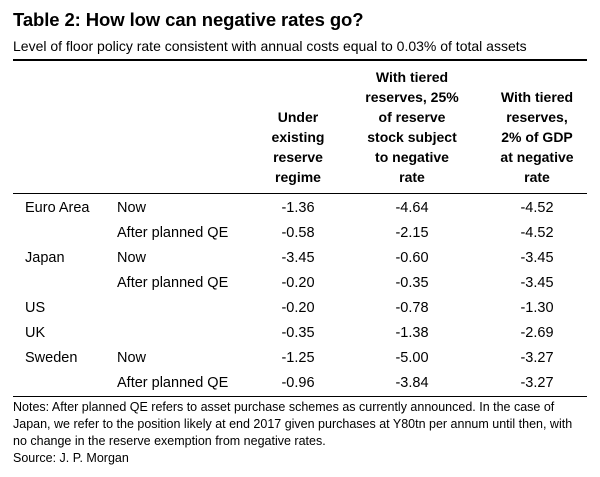 Image resolution: width=600 pixels, height=477 pixels. I want to click on column-header-line: at negative, so click(537, 157).